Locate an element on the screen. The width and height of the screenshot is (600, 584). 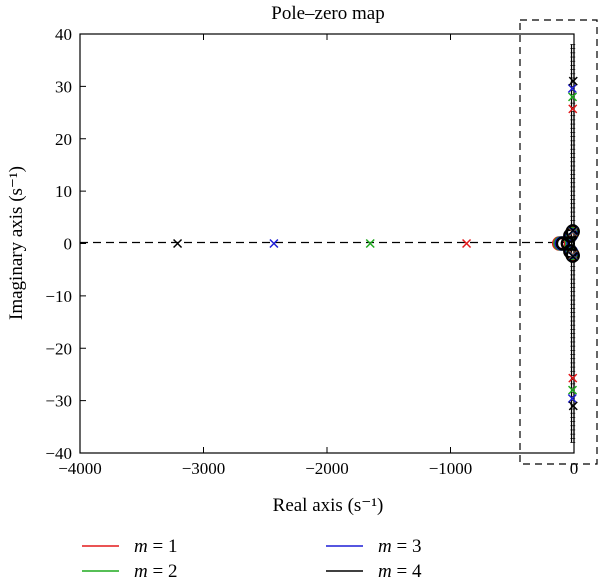
y-axis-label: Imaginary axis (s⁻¹) is located at coordinates (16, 243).